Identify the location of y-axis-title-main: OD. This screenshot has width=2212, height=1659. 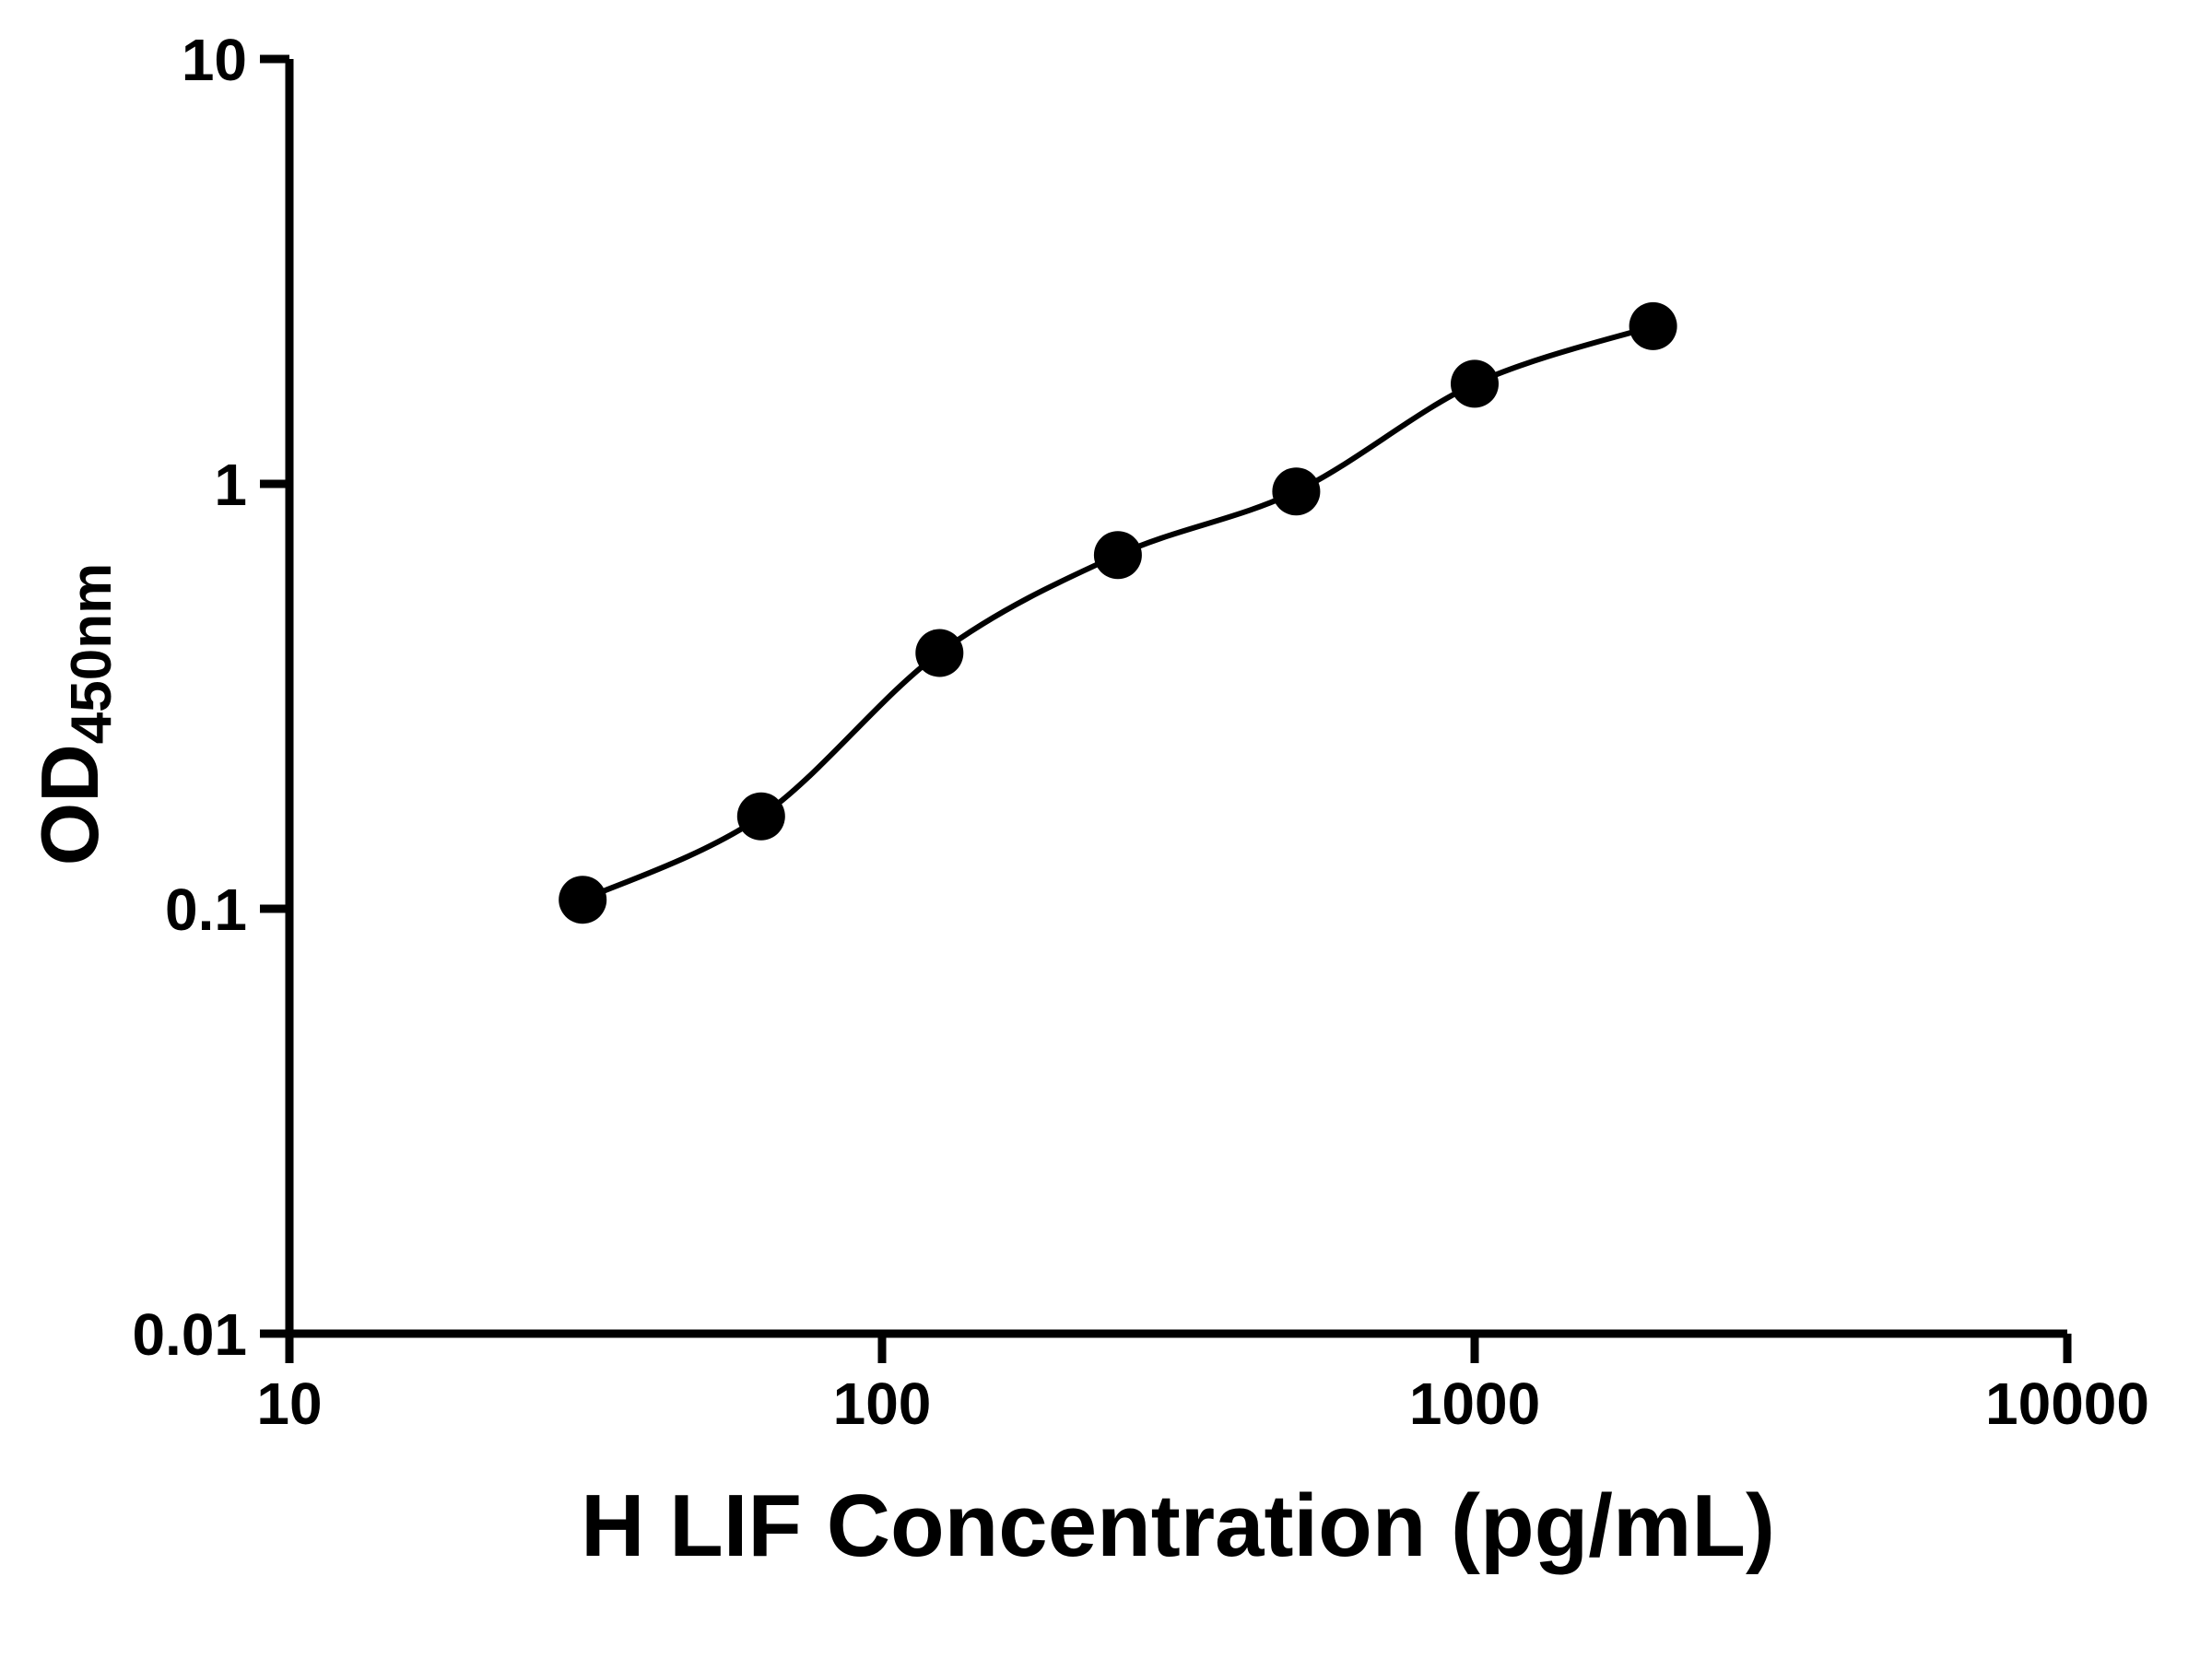
(69, 804).